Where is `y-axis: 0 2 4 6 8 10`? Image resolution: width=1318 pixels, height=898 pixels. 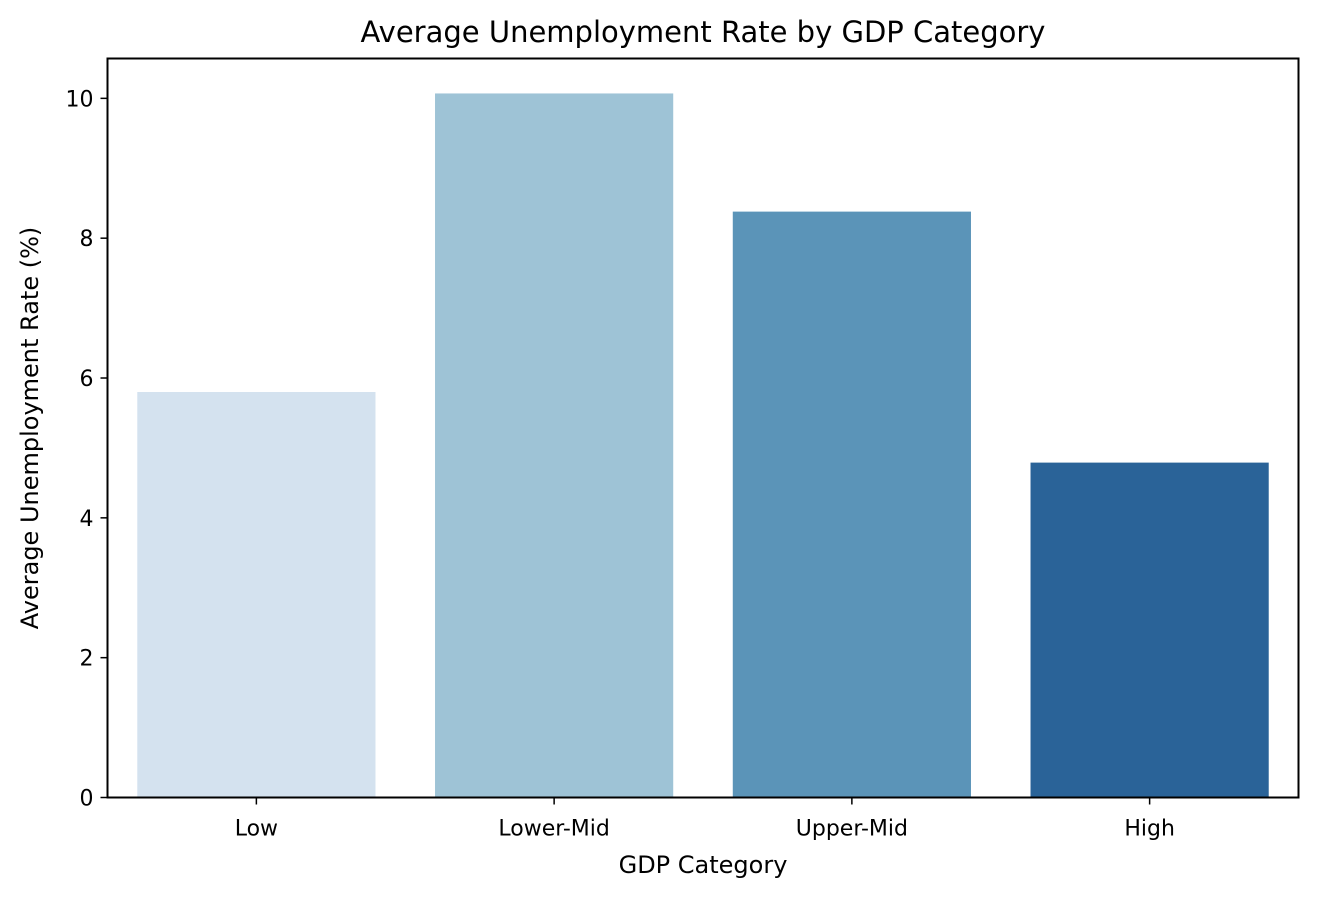
y-axis: 0 2 4 6 8 10 is located at coordinates (87, 449).